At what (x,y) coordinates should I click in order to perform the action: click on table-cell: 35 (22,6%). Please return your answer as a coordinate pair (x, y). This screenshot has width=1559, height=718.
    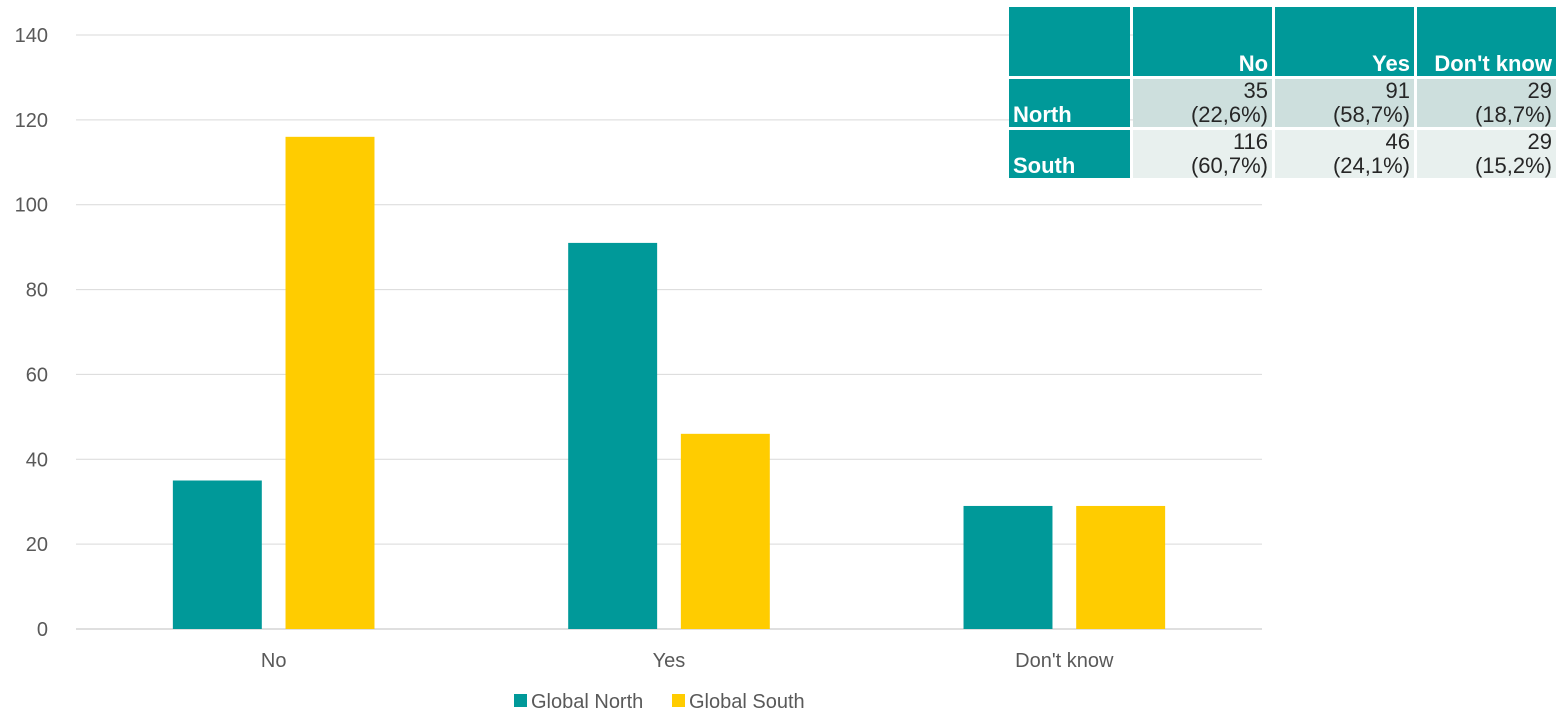
    Looking at the image, I should click on (1203, 102).